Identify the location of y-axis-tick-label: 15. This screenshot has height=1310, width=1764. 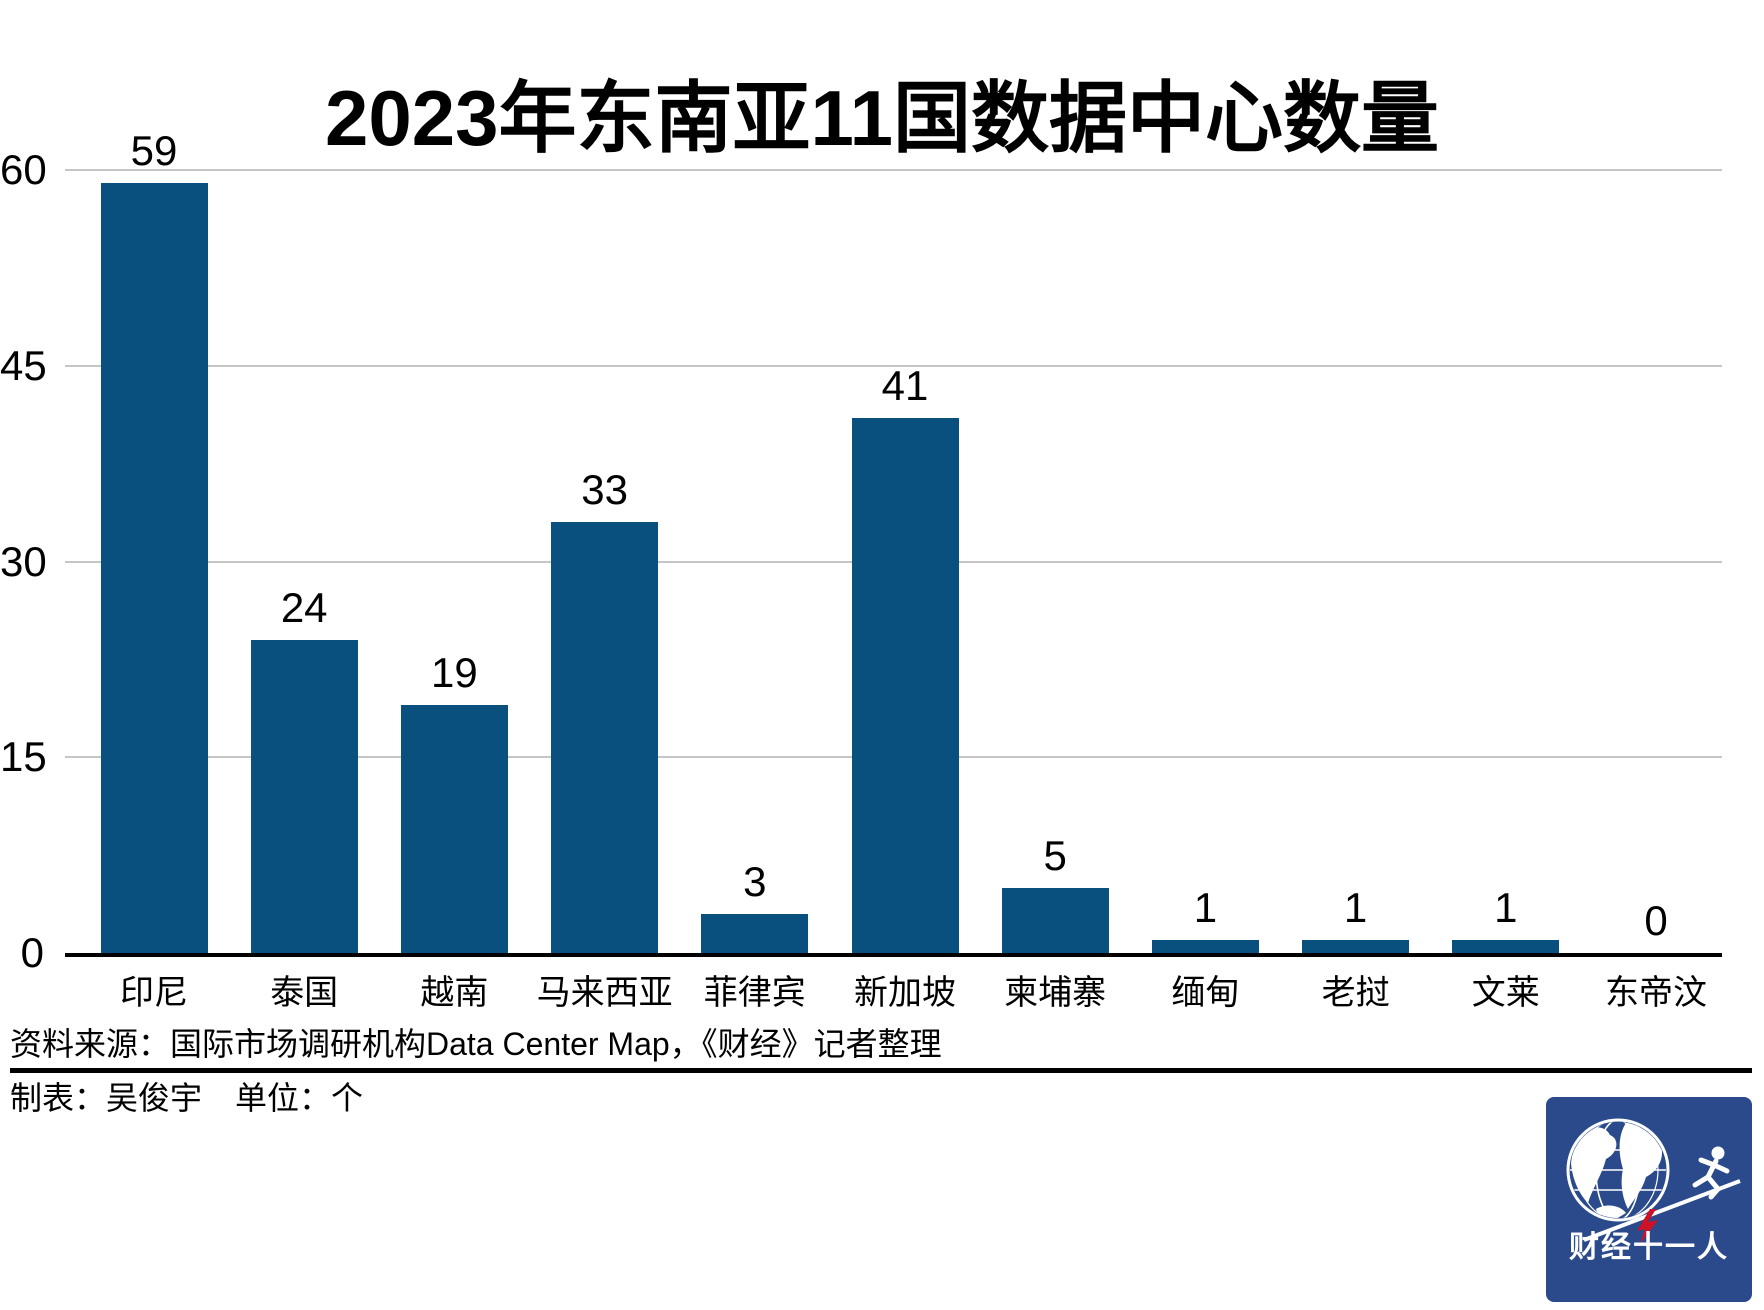
(23, 757).